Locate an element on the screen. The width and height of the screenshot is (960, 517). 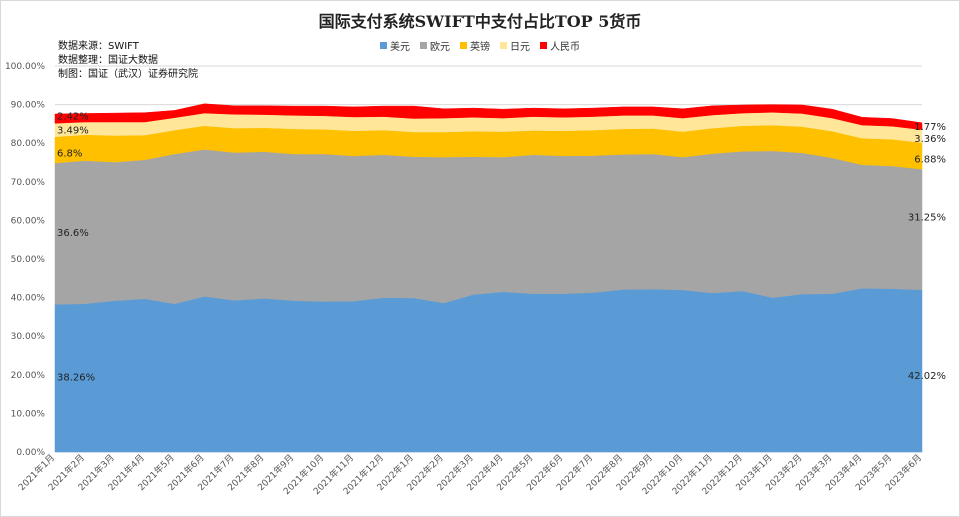
data-label-last: 3.36% is located at coordinates (930, 139).